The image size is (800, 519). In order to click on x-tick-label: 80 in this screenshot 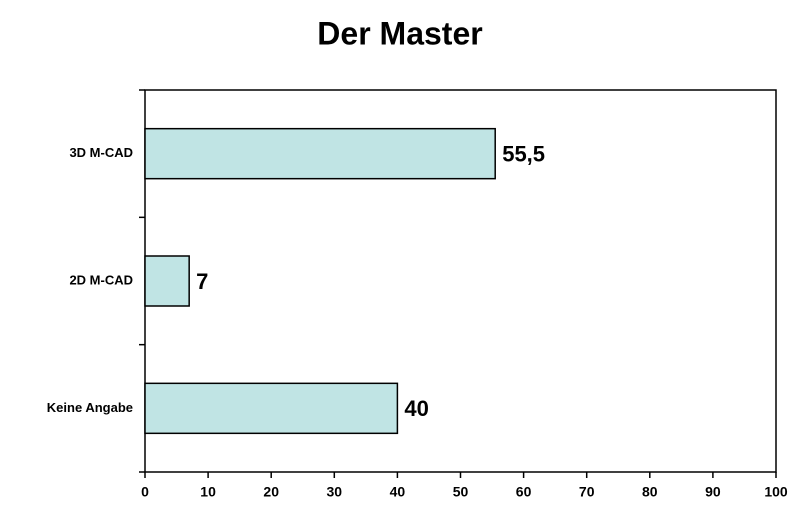, I will do `click(650, 492)`.